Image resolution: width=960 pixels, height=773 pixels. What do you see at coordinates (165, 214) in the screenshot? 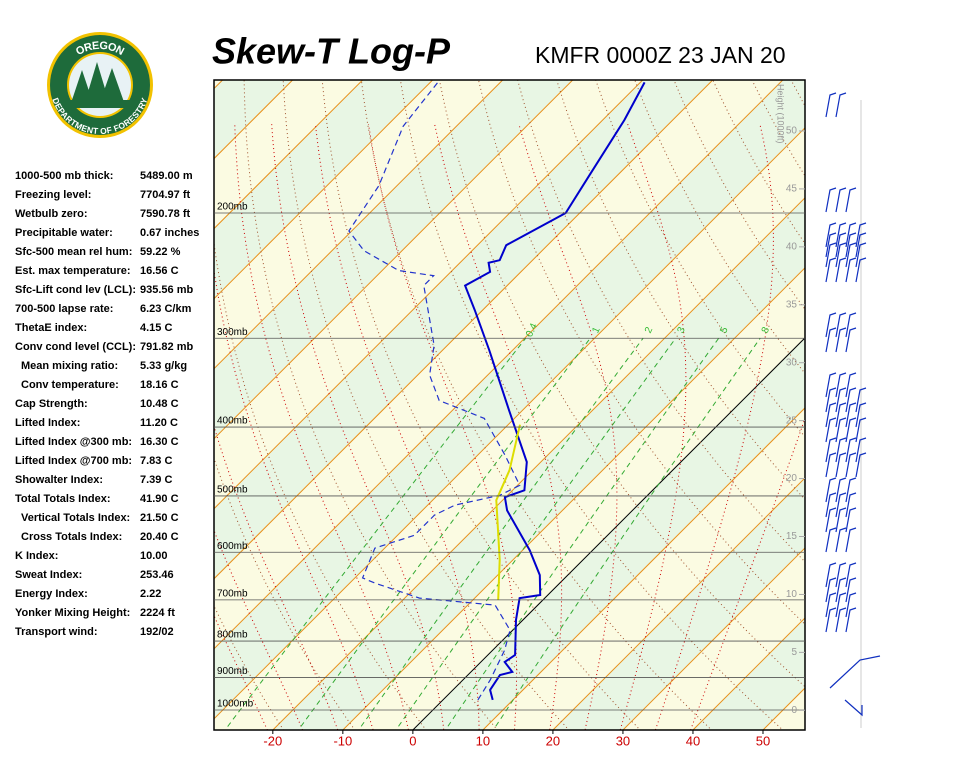
I see `index-value: 7590.78 ft` at bounding box center [165, 214].